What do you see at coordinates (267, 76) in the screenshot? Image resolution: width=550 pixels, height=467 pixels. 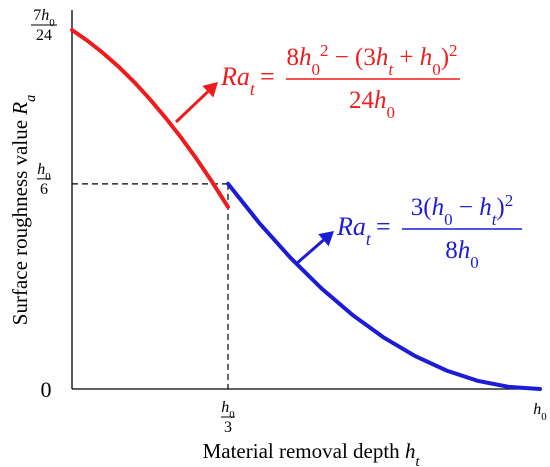 I see `red-formula-equals: =` at bounding box center [267, 76].